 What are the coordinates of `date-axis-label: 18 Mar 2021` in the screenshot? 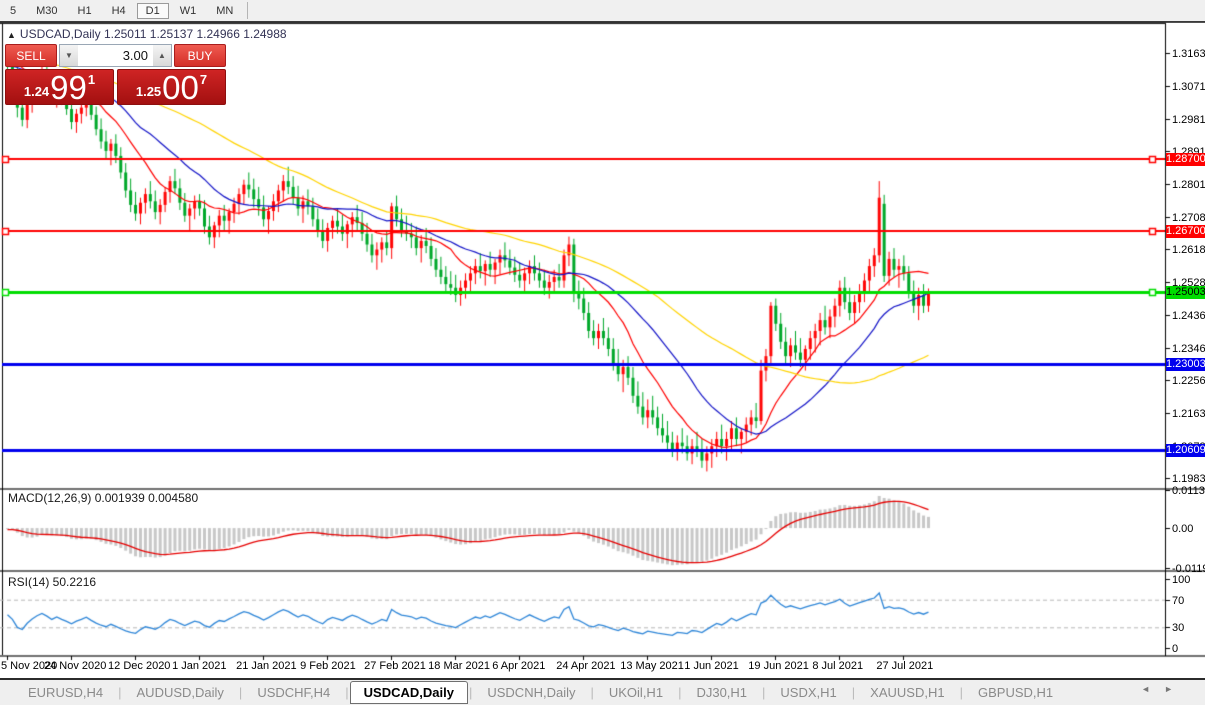 It's located at (459, 666).